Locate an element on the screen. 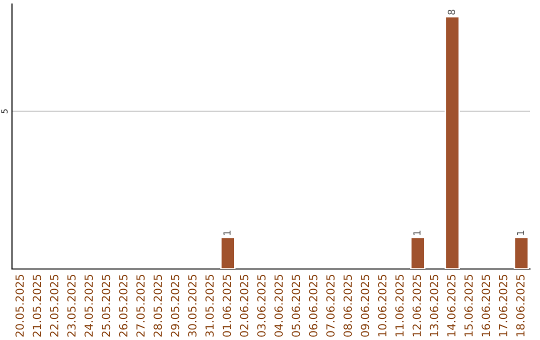 Image resolution: width=540 pixels, height=340 pixels. x-tick-label: 09.06.2025 is located at coordinates (365, 305).